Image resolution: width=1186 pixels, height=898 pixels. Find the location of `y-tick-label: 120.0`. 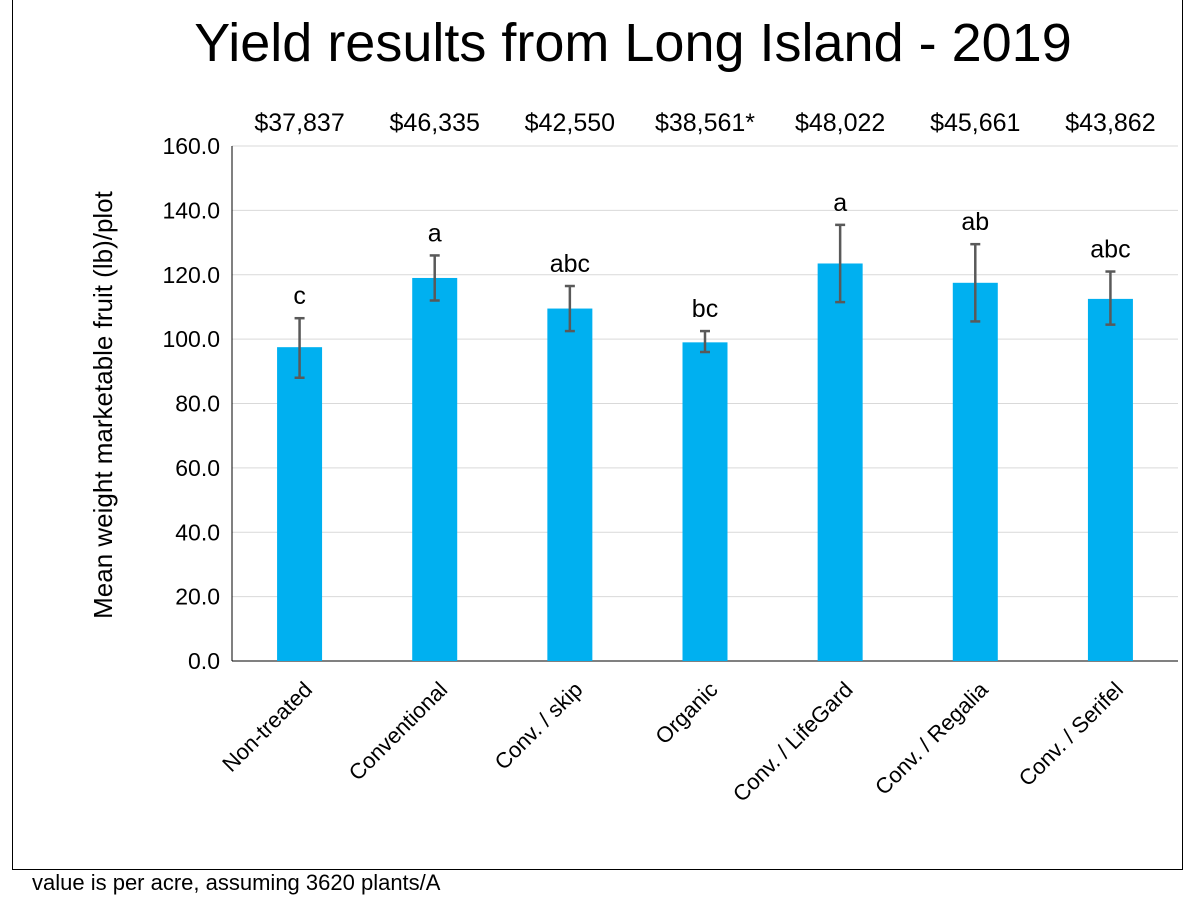

y-tick-label: 120.0 is located at coordinates (191, 275).